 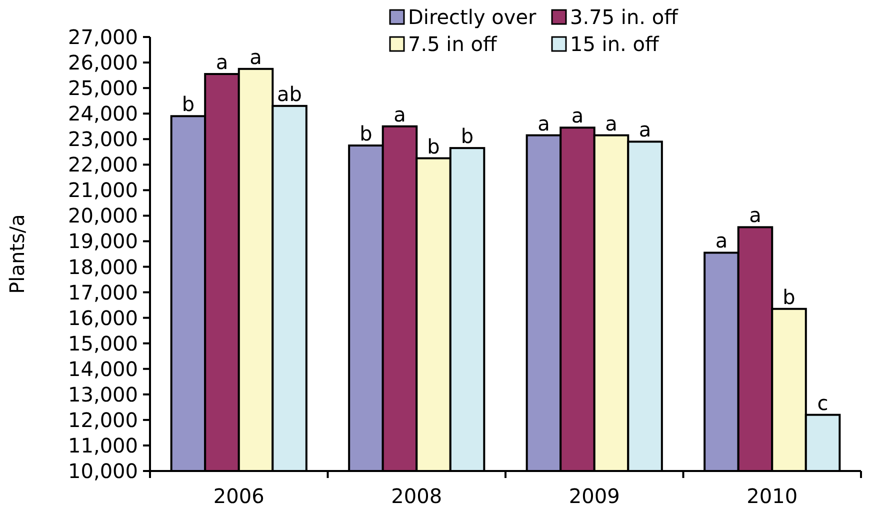 What do you see at coordinates (103, 292) in the screenshot?
I see `y-tick-label: 17,000` at bounding box center [103, 292].